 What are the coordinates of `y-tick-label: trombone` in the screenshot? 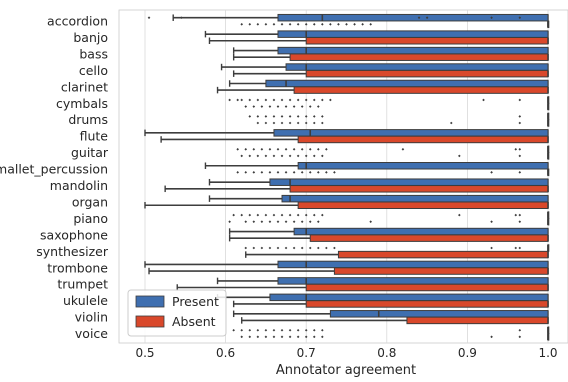 It's located at (77, 267).